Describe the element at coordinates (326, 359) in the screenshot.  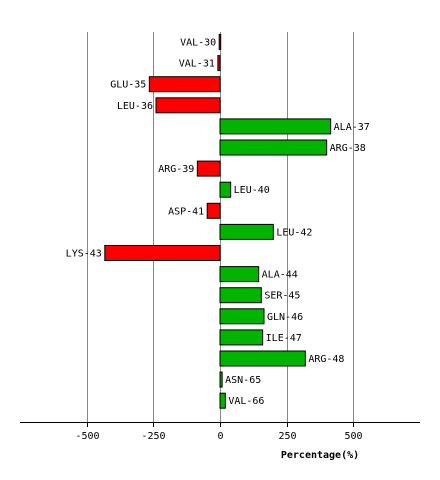
I see `bar-label: ARG-48` at that location.